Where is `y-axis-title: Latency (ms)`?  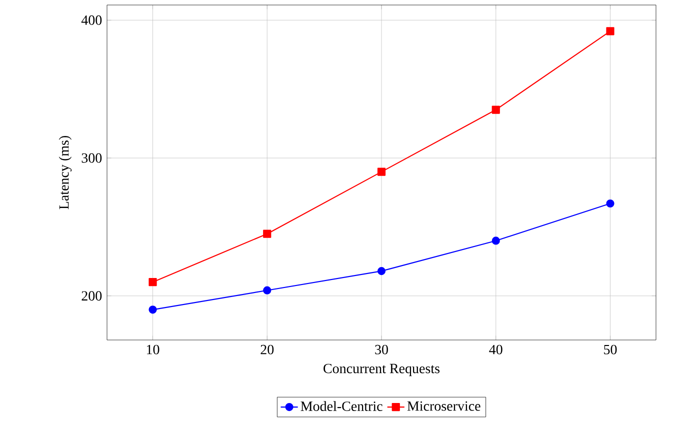 y-axis-title: Latency (ms) is located at coordinates (65, 173).